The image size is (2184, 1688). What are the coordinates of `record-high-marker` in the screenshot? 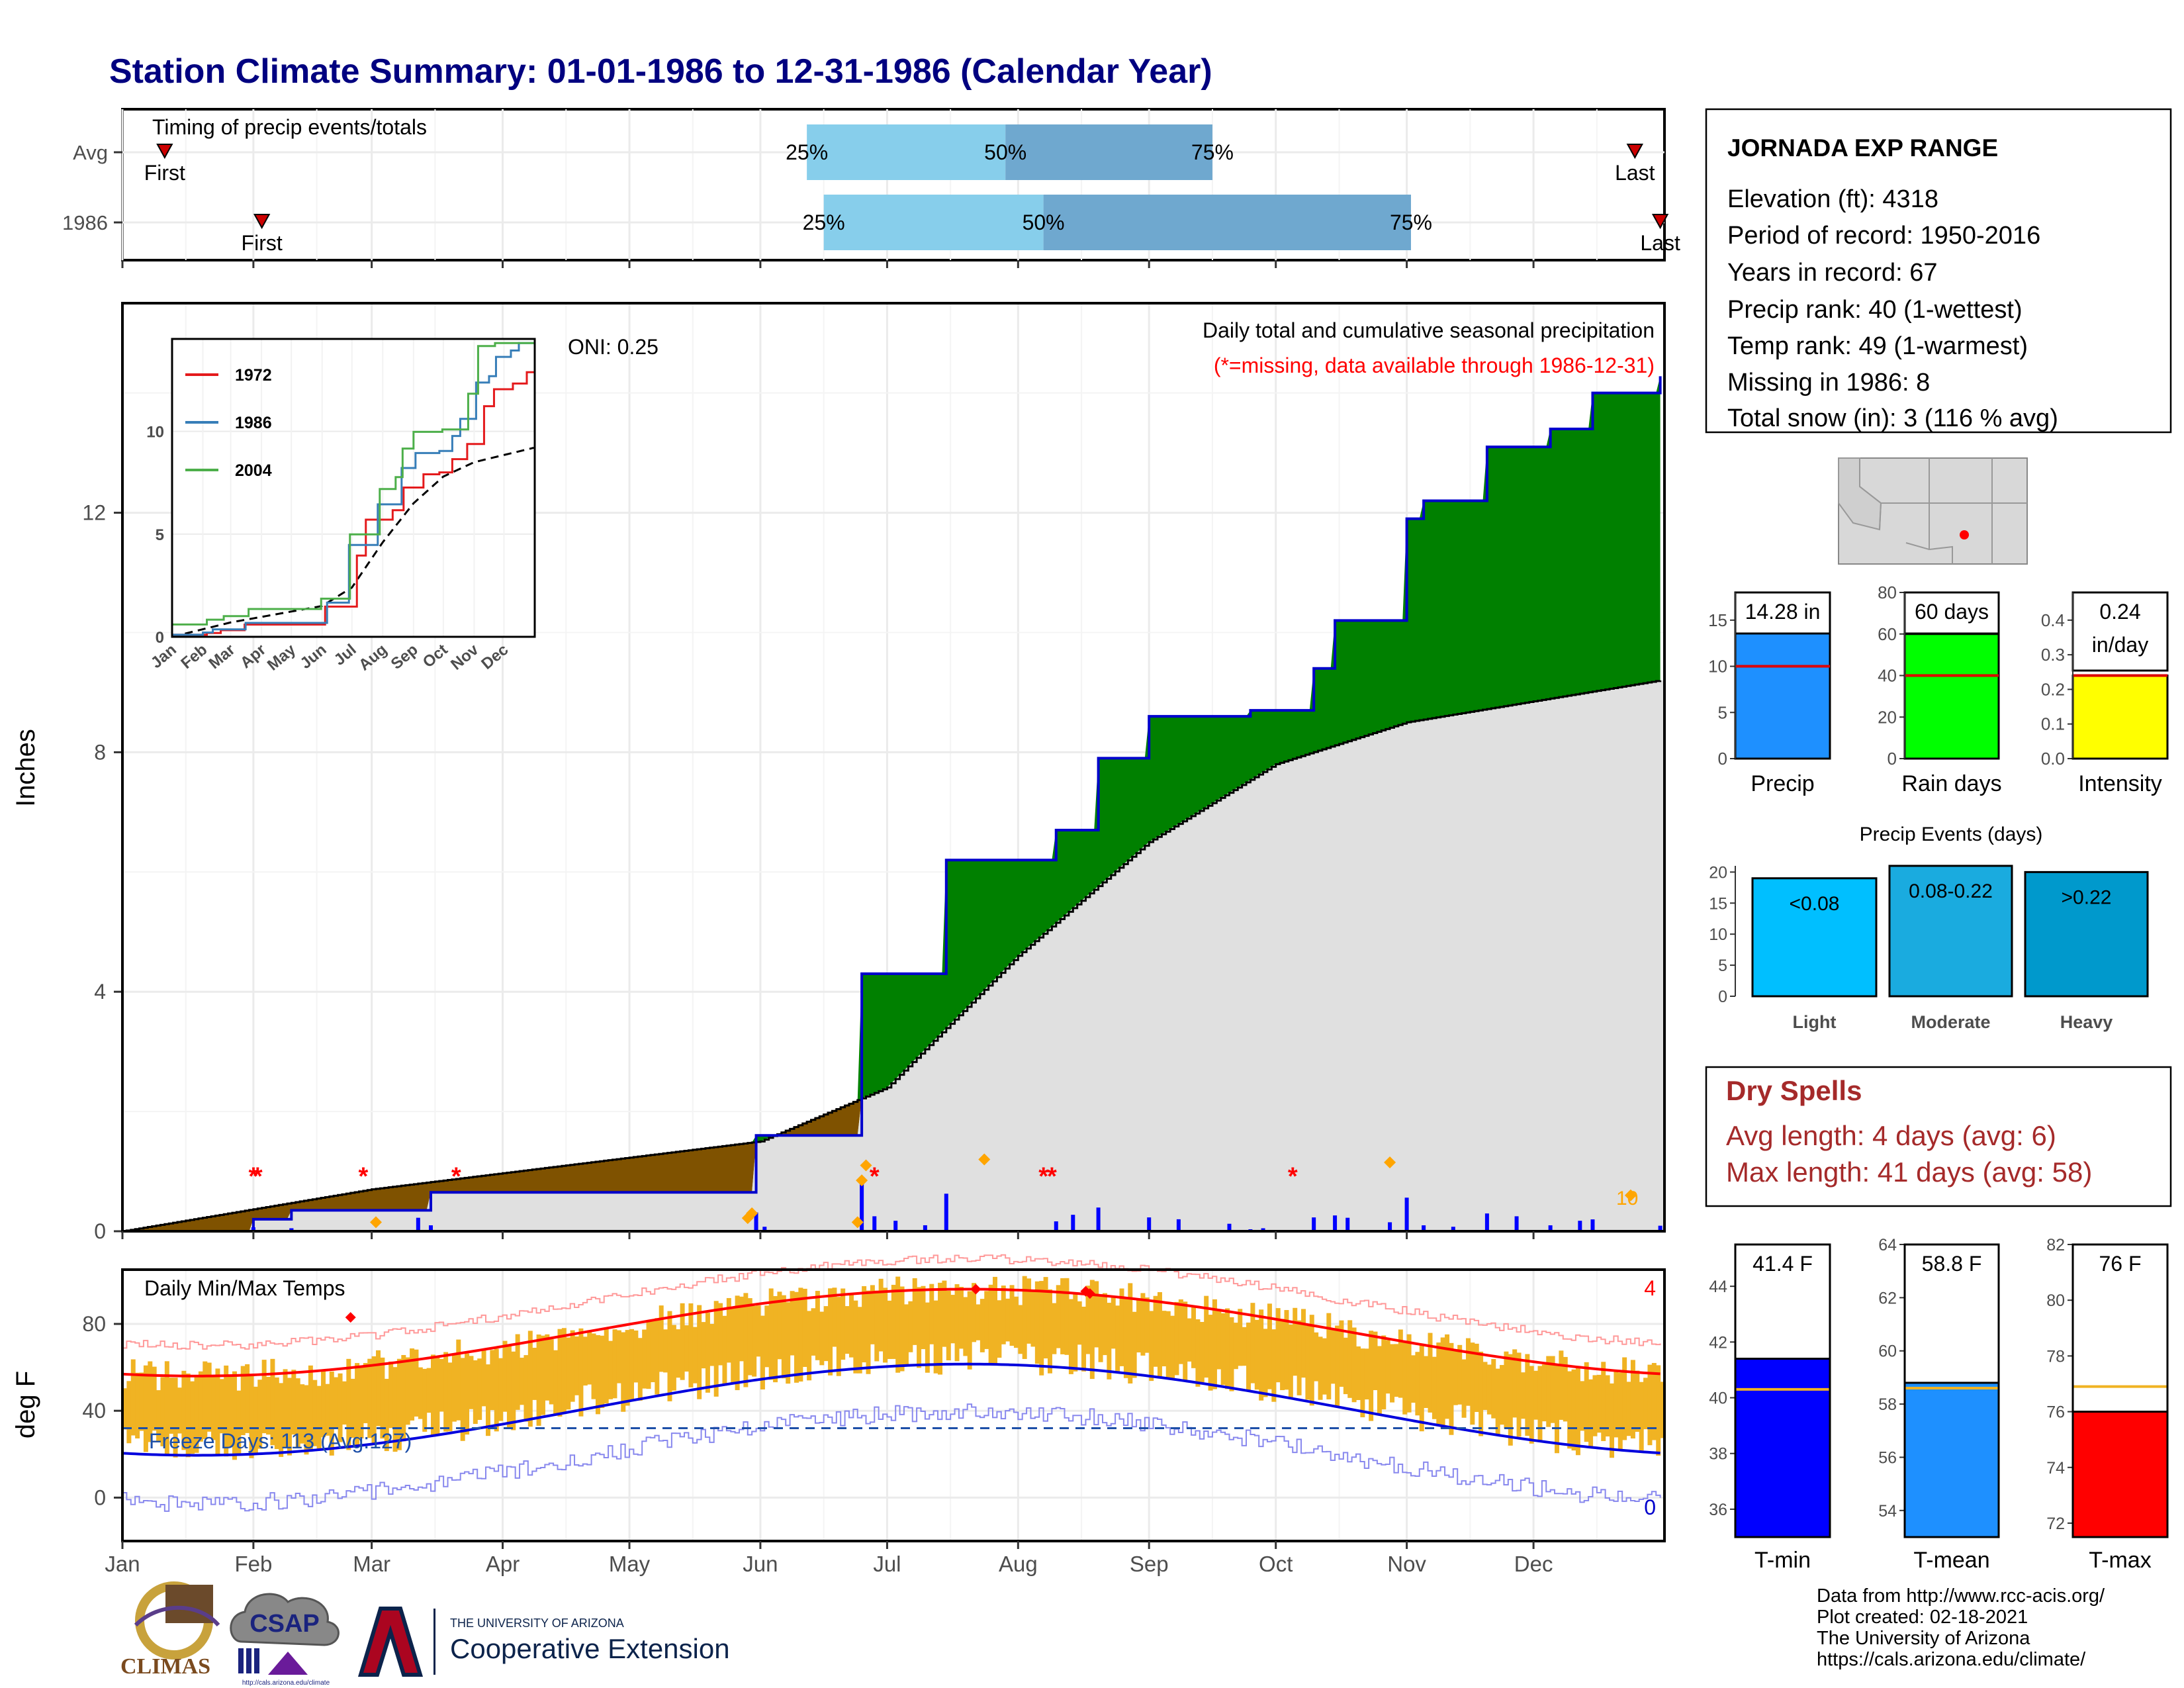 It's located at (1089, 1293).